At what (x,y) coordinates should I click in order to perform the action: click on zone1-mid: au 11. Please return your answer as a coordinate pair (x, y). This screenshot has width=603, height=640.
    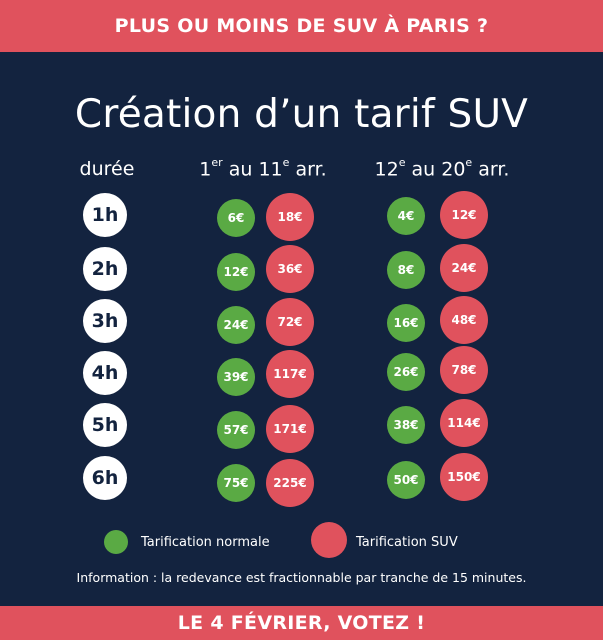
    Looking at the image, I should click on (252, 169).